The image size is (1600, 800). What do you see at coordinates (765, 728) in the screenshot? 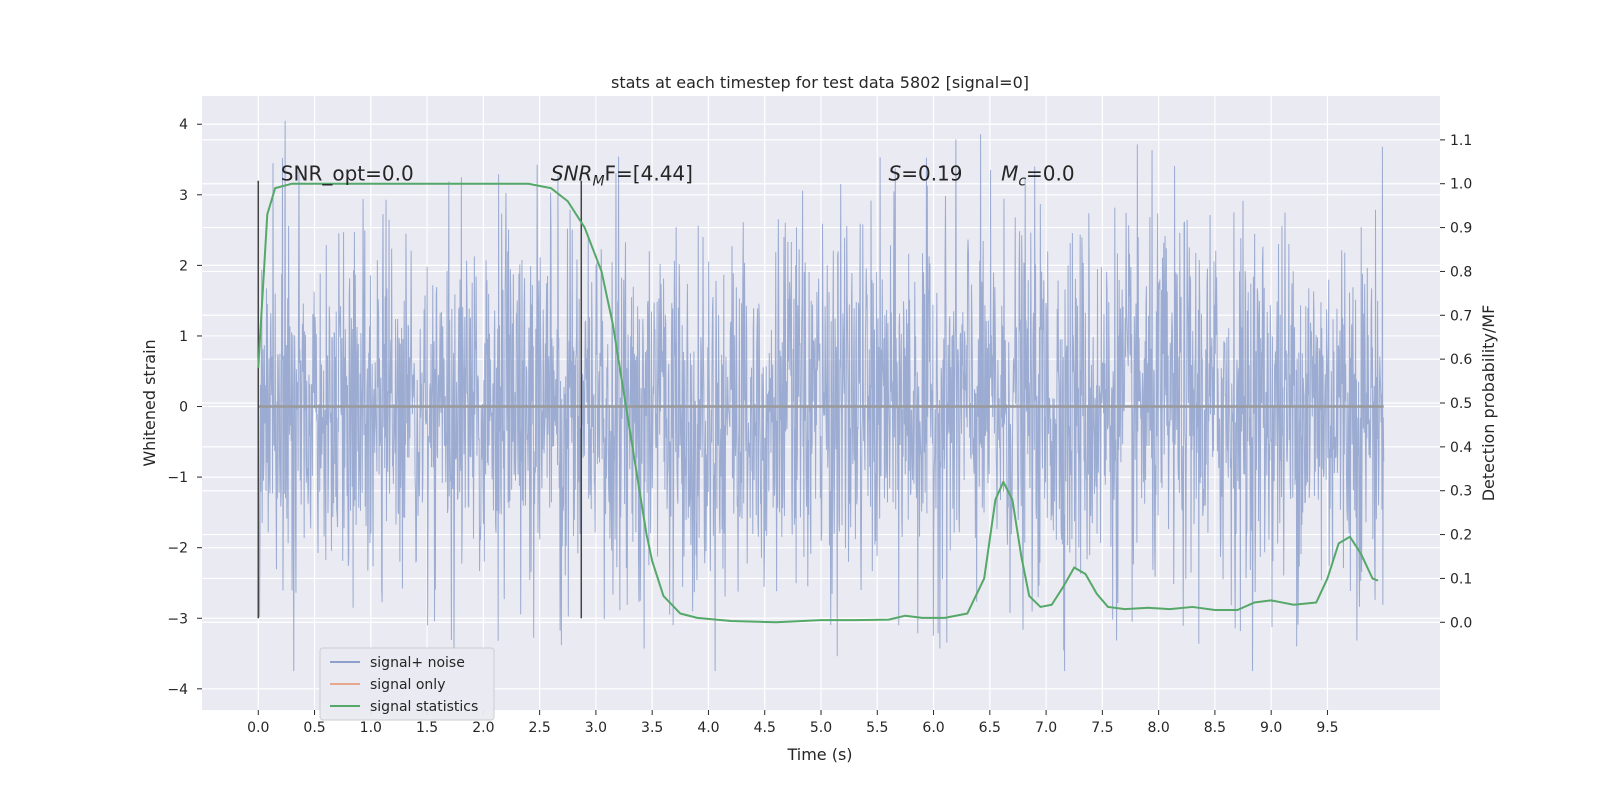
I see `x-tick-label: 4.5` at bounding box center [765, 728].